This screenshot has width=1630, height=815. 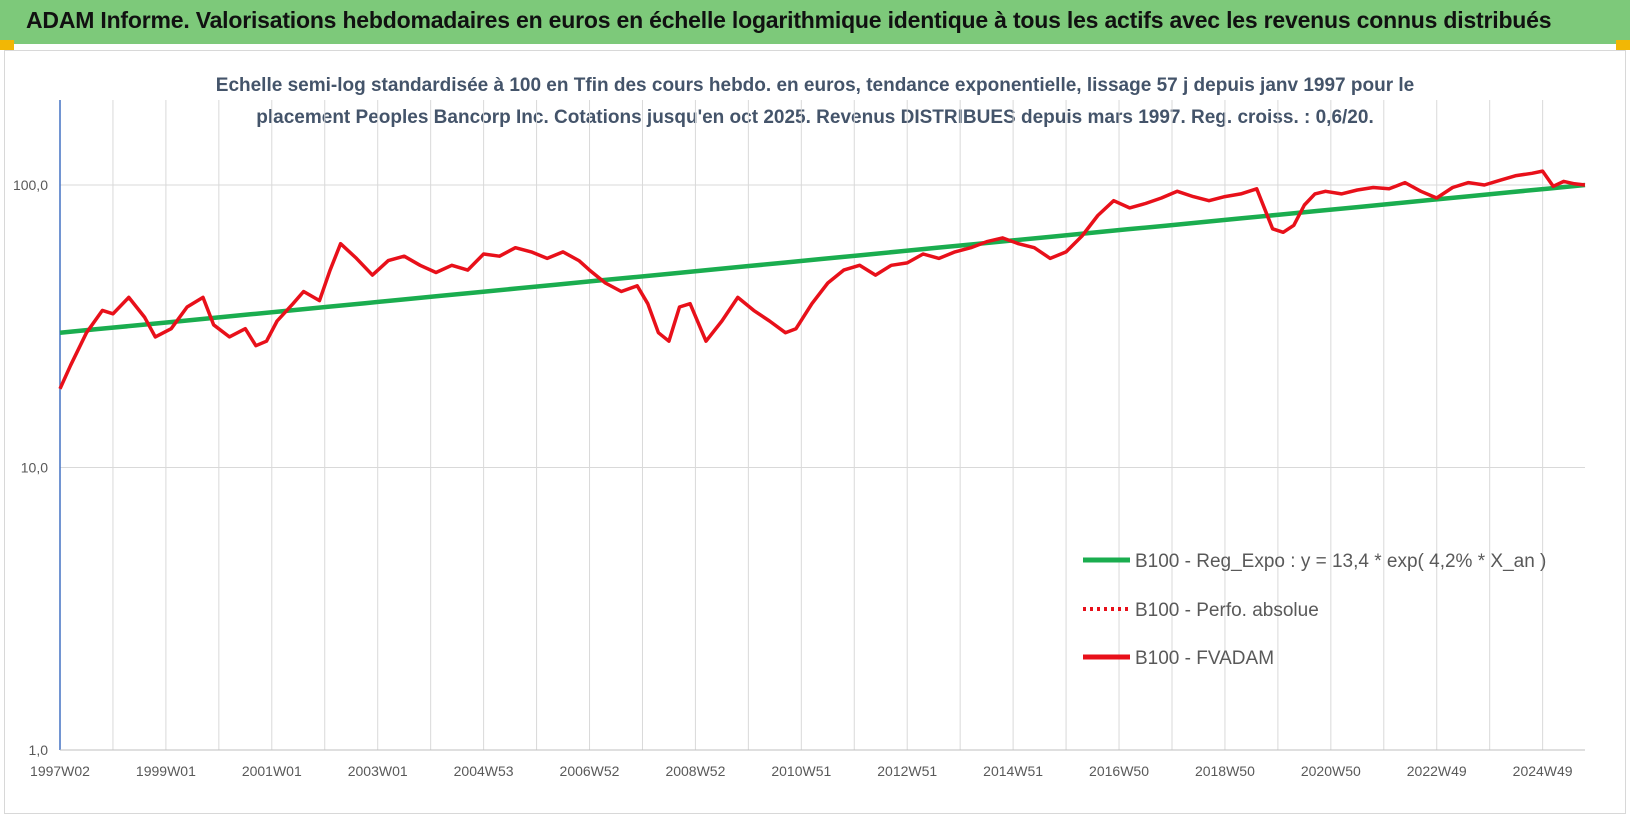 I want to click on x-tick-label: 2016W50, so click(x=1119, y=771).